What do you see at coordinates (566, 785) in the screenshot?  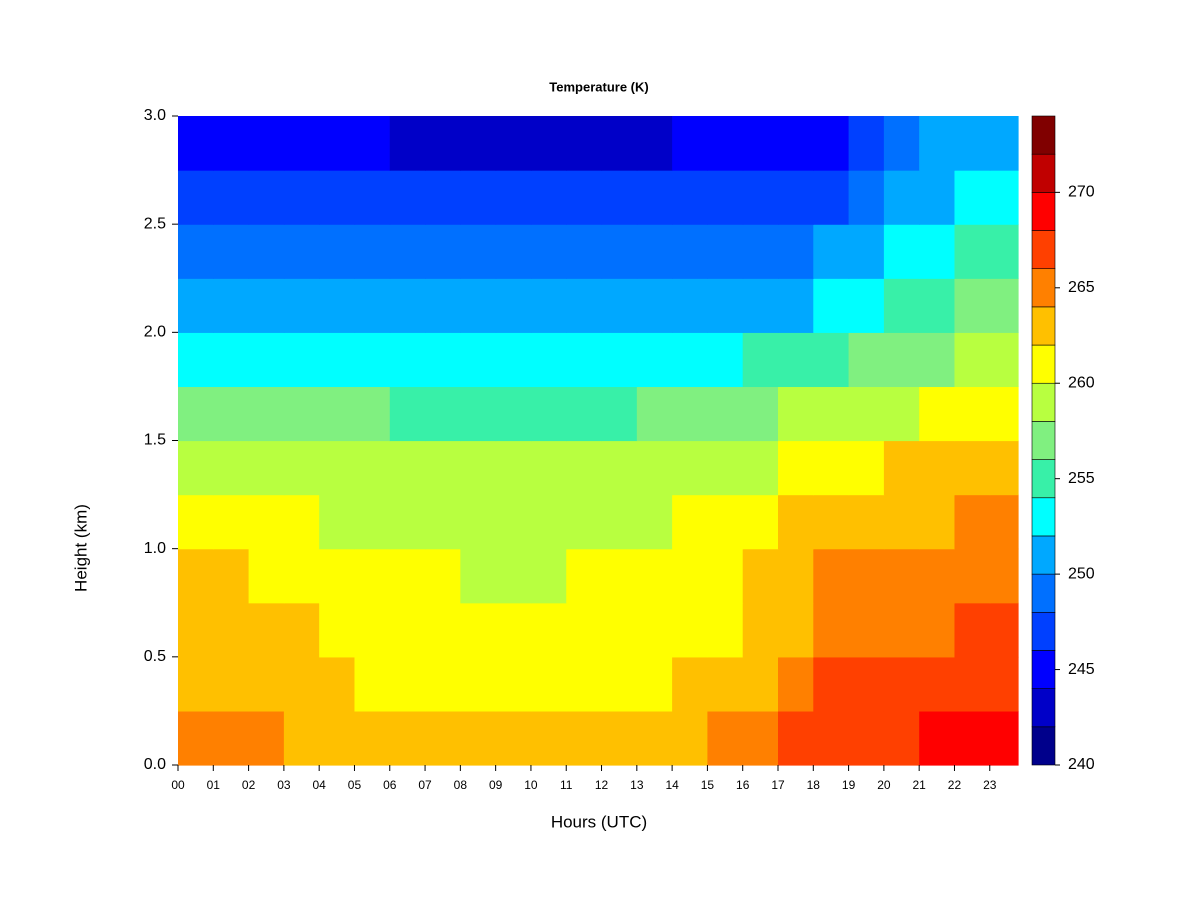 I see `x-tick-label: 11` at bounding box center [566, 785].